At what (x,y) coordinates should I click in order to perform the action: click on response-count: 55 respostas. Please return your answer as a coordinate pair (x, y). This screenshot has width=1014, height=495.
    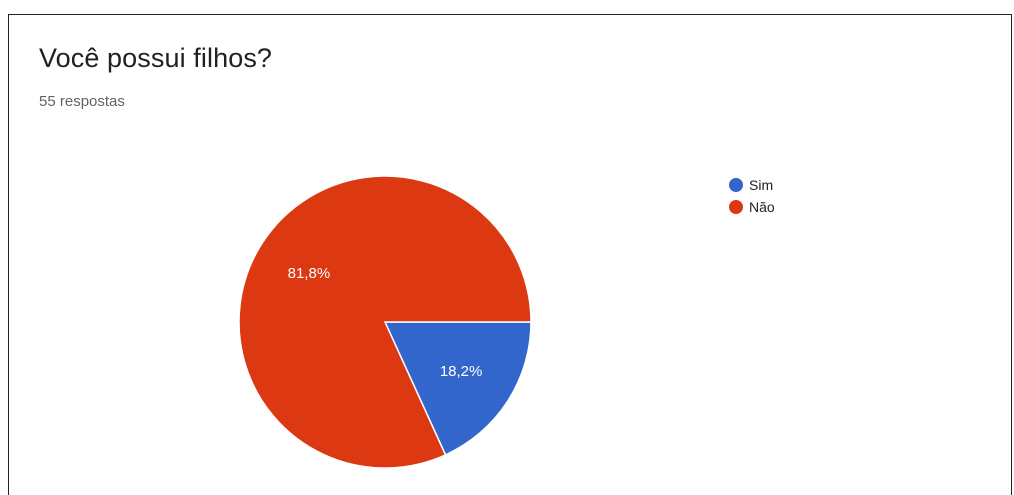
    Looking at the image, I should click on (82, 101).